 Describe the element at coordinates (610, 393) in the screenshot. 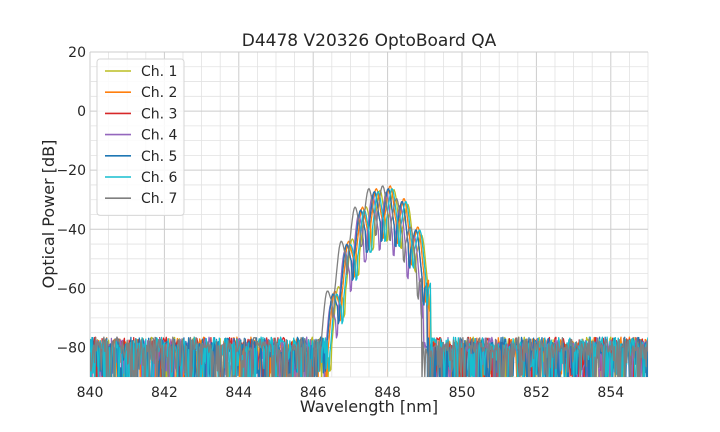

I see `x-tick-label: 854` at that location.